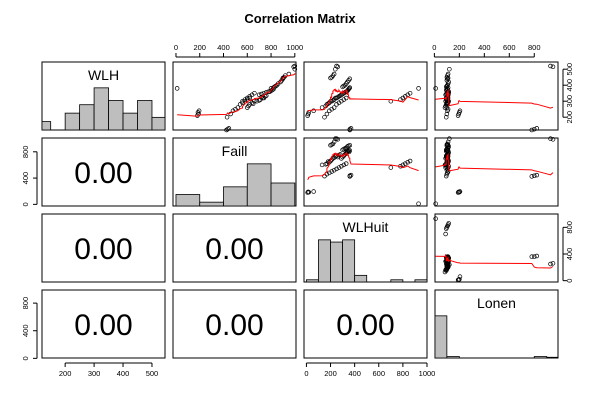 This screenshot has width=600, height=400. Describe the element at coordinates (569, 69) in the screenshot. I see `axis-tick-label-v-0-3: 500` at that location.